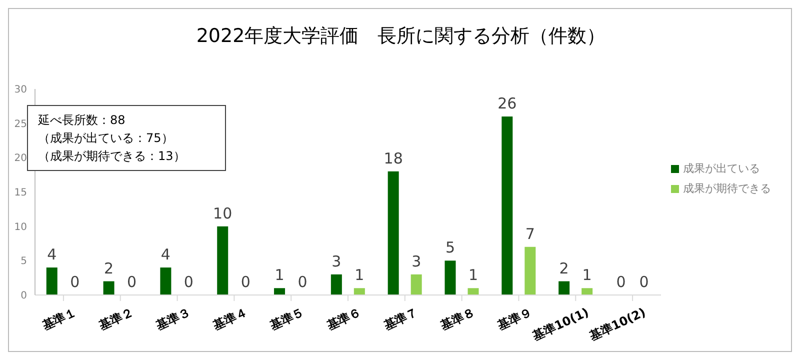 The height and width of the screenshot is (360, 800). I want to click on x-tick-label: 基準５, so click(286, 319).